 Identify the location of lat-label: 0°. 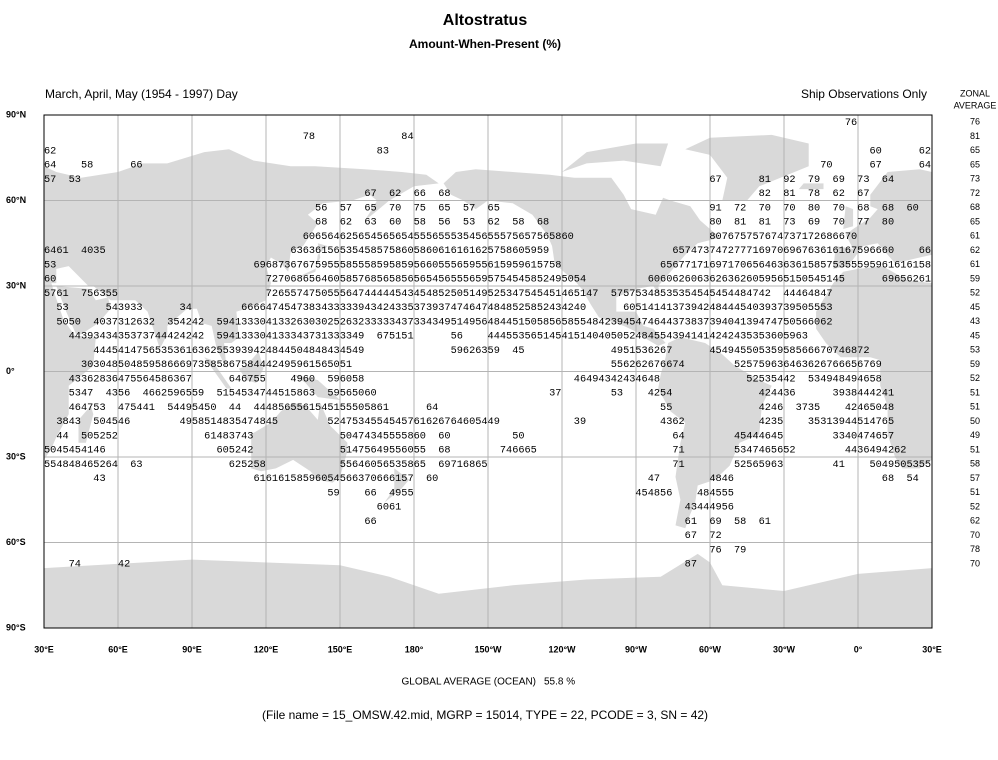
(10, 371).